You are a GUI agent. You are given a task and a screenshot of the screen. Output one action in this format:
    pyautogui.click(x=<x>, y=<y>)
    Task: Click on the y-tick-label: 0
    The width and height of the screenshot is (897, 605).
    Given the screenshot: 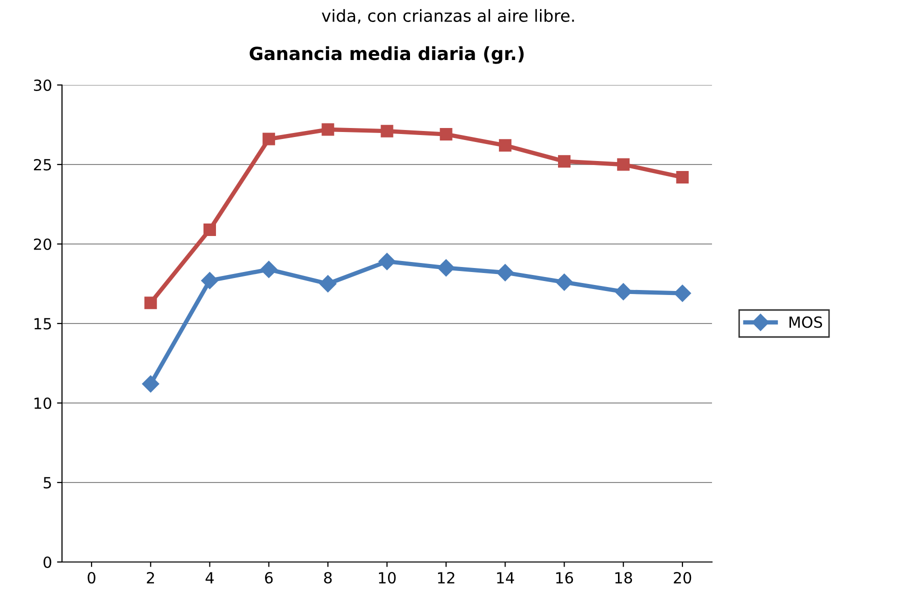 What is the action you would take?
    pyautogui.click(x=48, y=562)
    